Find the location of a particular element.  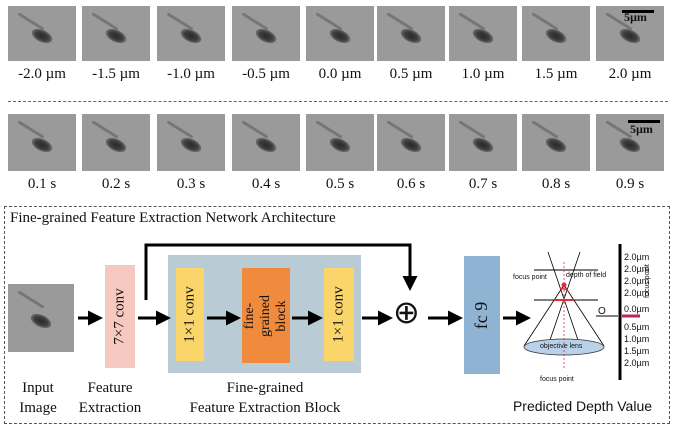

depth-scale is located at coordinates (618, 312).